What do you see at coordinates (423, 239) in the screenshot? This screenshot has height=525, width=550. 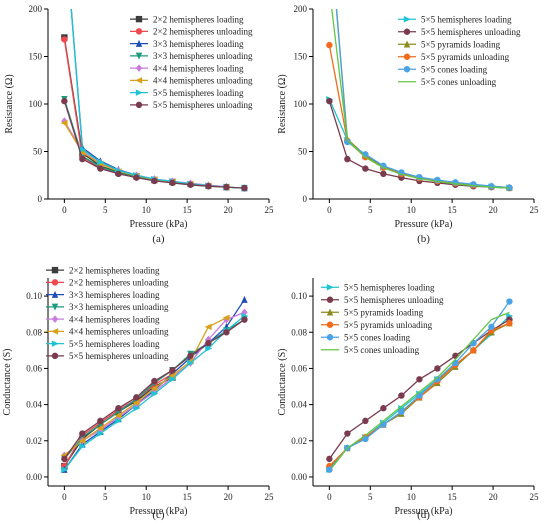 I see `panel-label: (b)` at bounding box center [423, 239].